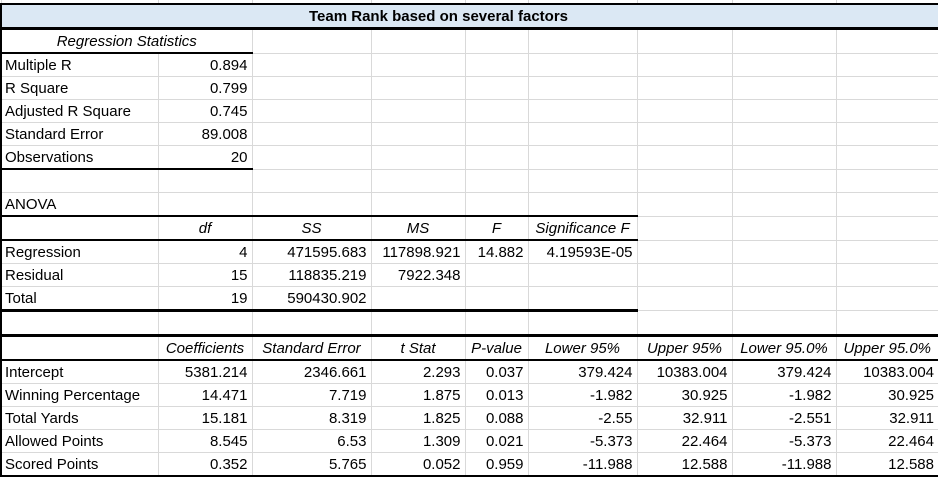  What do you see at coordinates (205, 228) in the screenshot?
I see `anova-header-df: df` at bounding box center [205, 228].